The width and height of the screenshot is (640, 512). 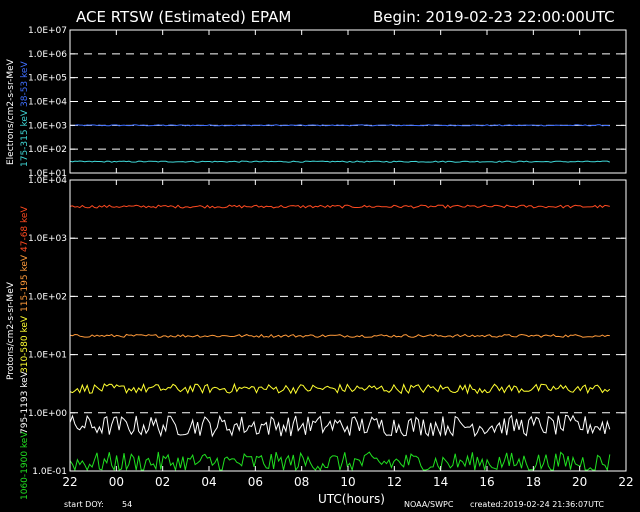 What do you see at coordinates (47, 103) in the screenshot?
I see `electrons-ytick-label: 1.0E+04` at bounding box center [47, 103].